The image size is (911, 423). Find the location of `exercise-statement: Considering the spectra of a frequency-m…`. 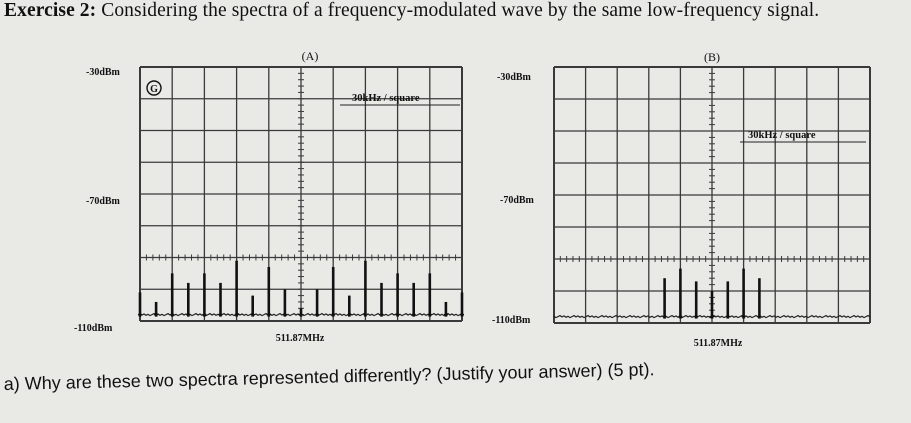

exercise-statement: Considering the spectra of a frequency-m… is located at coordinates (458, 10).